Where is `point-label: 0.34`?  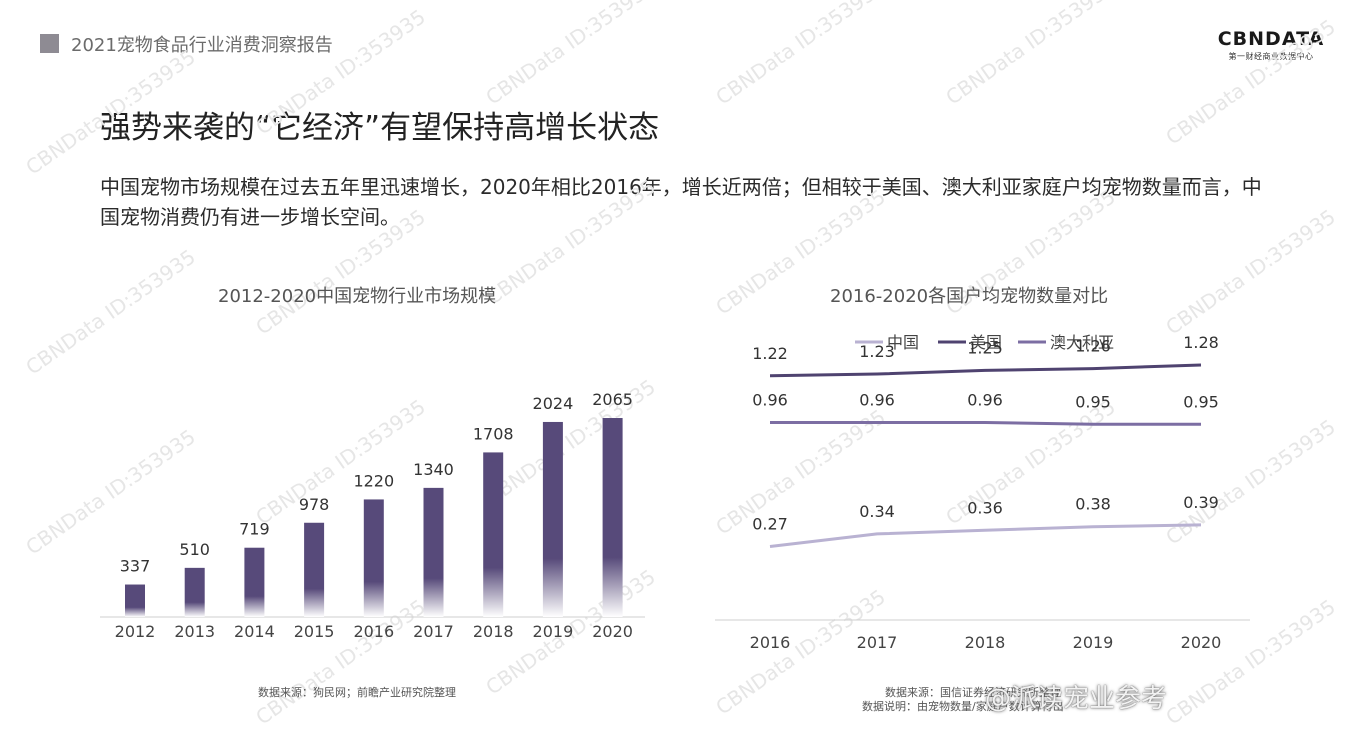
point-label: 0.34 is located at coordinates (877, 511).